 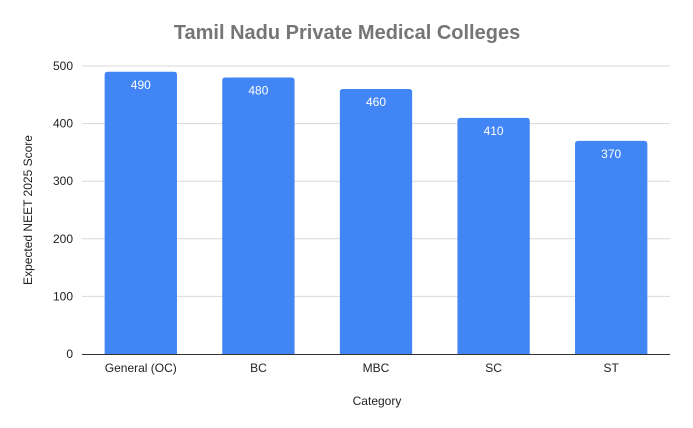 I want to click on y-tick-label: 300, so click(x=63, y=181).